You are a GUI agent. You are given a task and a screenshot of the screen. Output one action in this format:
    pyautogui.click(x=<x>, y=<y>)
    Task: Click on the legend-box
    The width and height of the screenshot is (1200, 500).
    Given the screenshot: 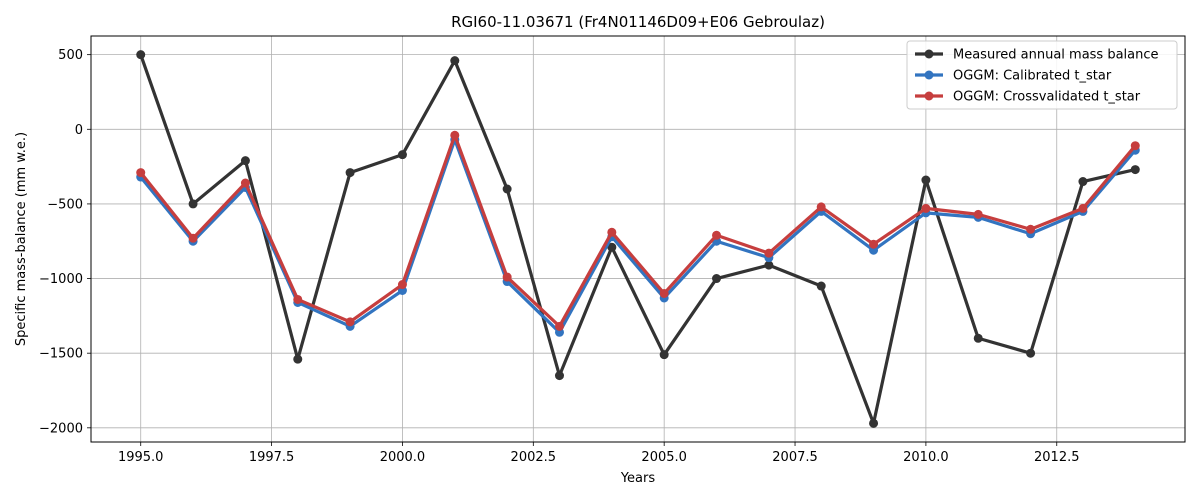 What is the action you would take?
    pyautogui.click(x=1042, y=75)
    